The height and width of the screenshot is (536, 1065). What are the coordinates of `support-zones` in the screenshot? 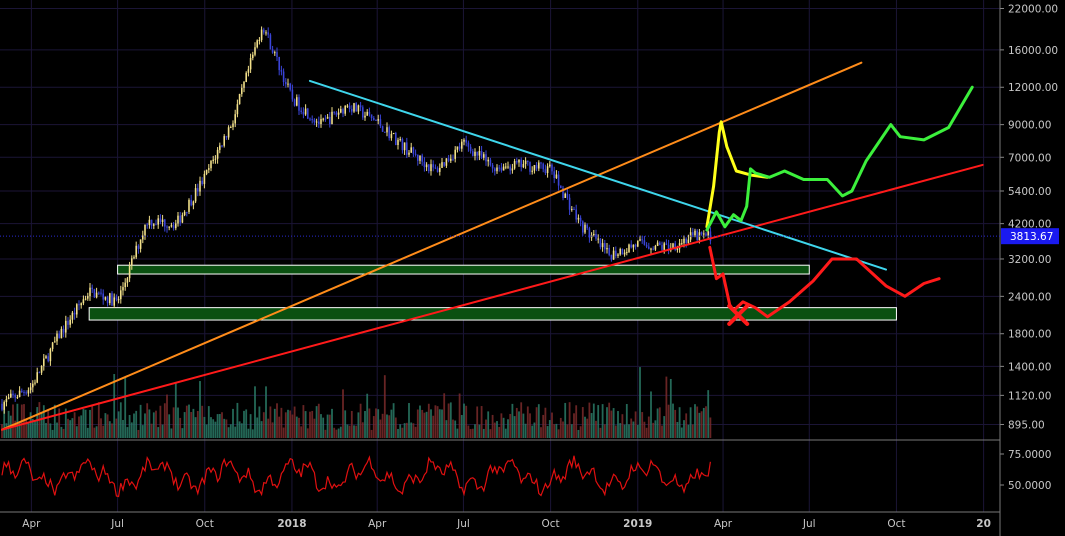 It's located at (492, 292).